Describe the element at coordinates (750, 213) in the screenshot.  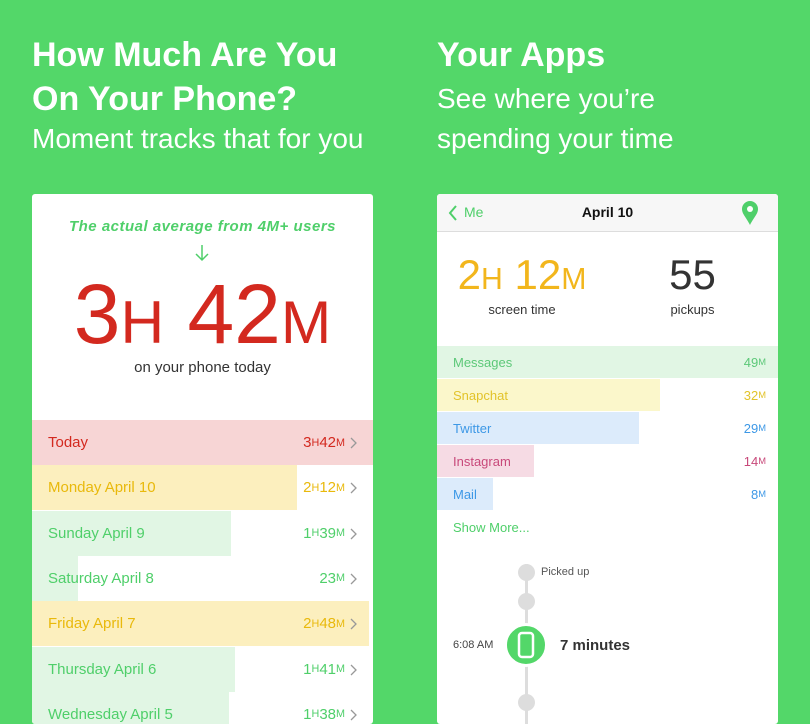
I see `map-pin` at that location.